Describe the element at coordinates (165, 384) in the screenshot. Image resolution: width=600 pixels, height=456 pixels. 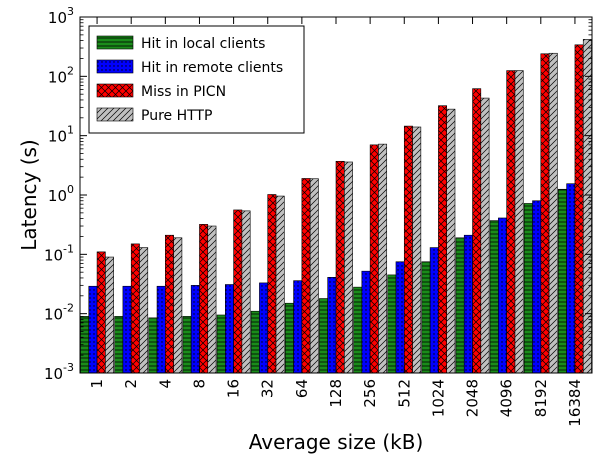
I see `x-tick-label-4: 4` at that location.